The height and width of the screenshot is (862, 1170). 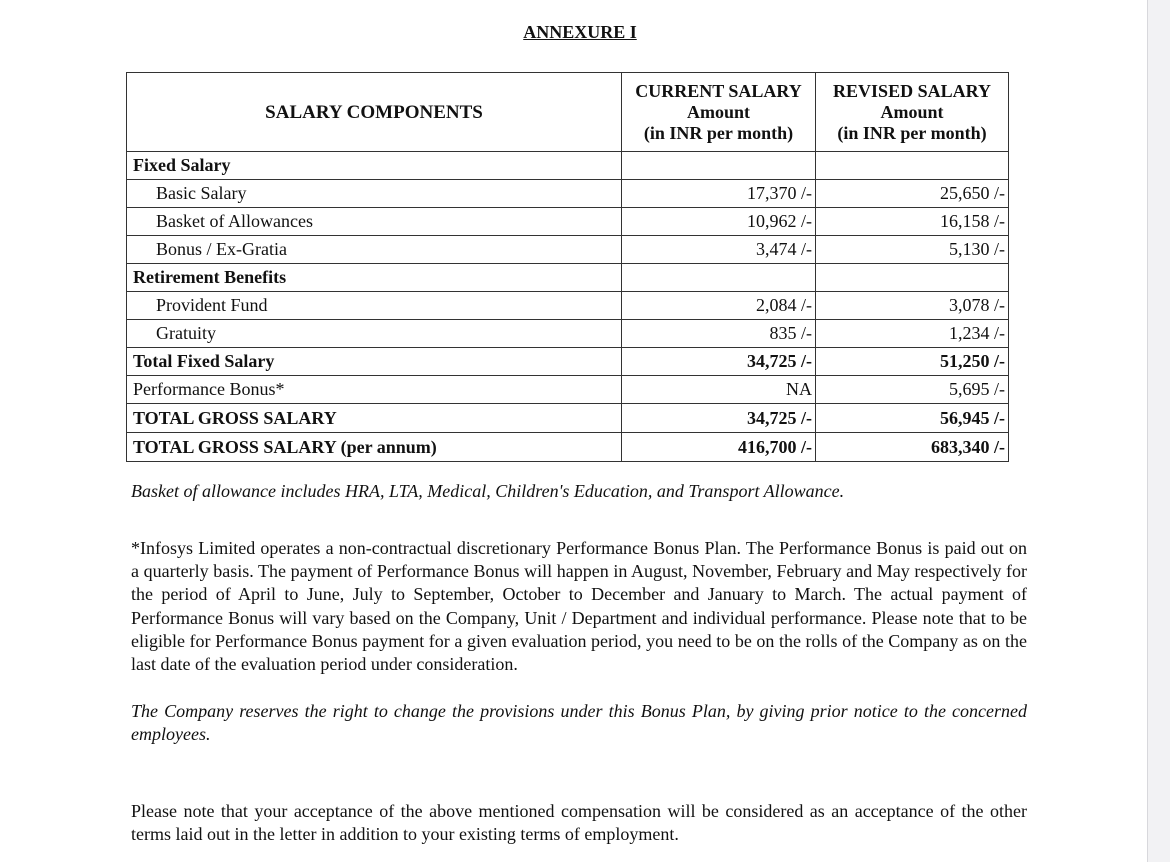 What do you see at coordinates (374, 333) in the screenshot?
I see `row-label: Gratuity` at bounding box center [374, 333].